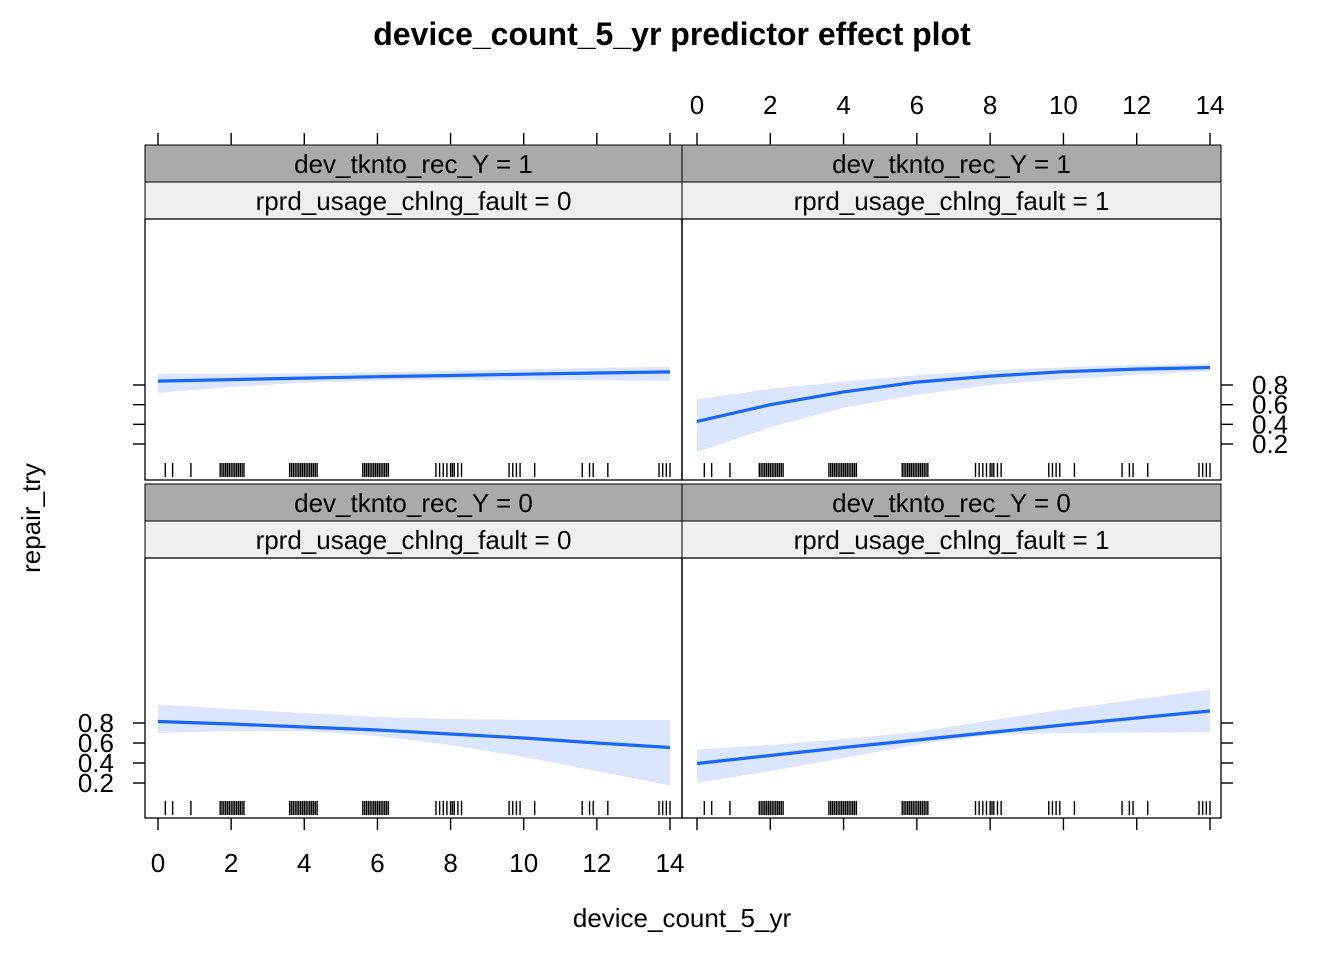 Image resolution: width=1344 pixels, height=960 pixels. What do you see at coordinates (96, 743) in the screenshot?
I see `y-tick-label-left: 0.6` at bounding box center [96, 743].